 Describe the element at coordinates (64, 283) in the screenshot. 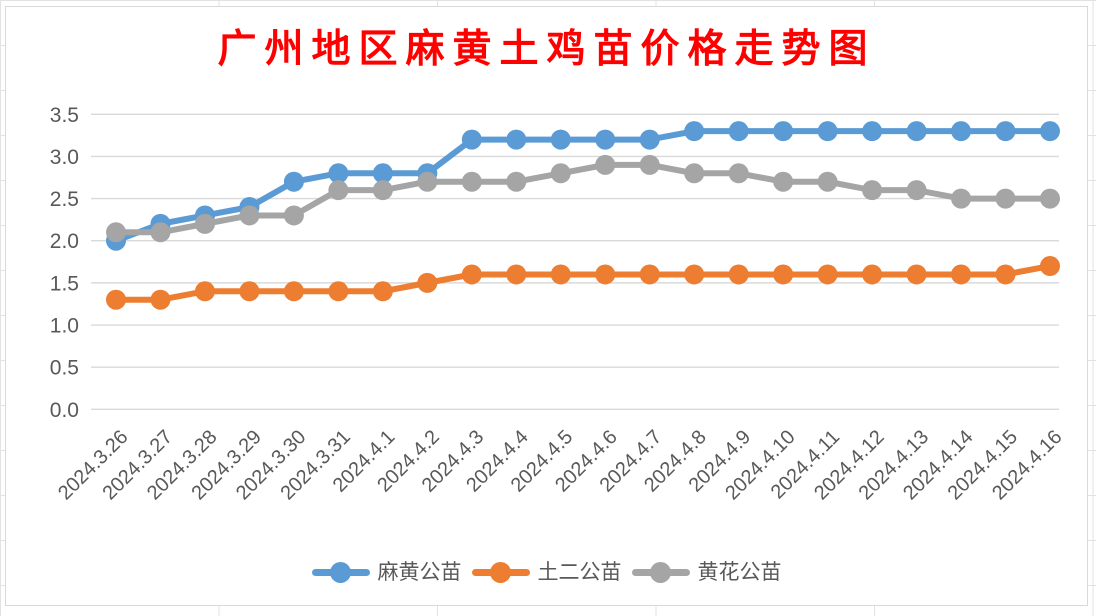

I see `y-axis-tick-label: 1.5` at that location.